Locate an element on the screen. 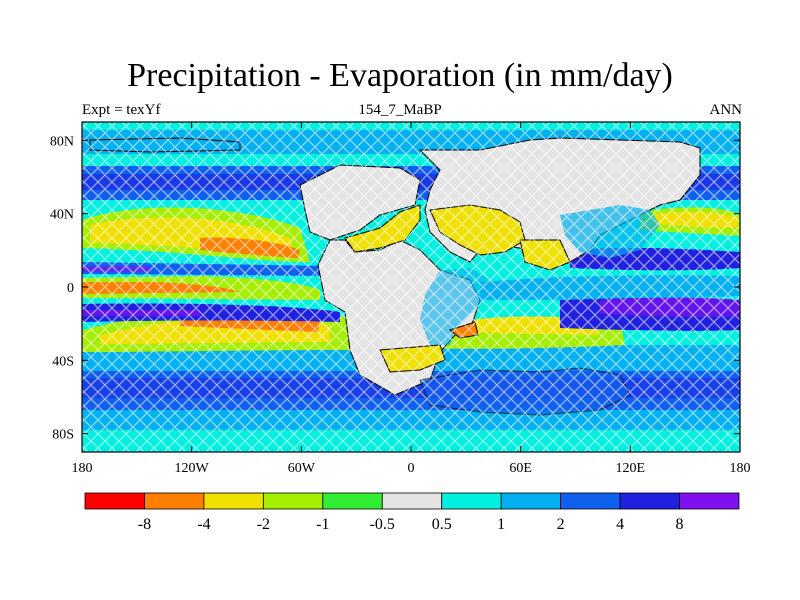  colorbar-label: -8 is located at coordinates (144, 524).